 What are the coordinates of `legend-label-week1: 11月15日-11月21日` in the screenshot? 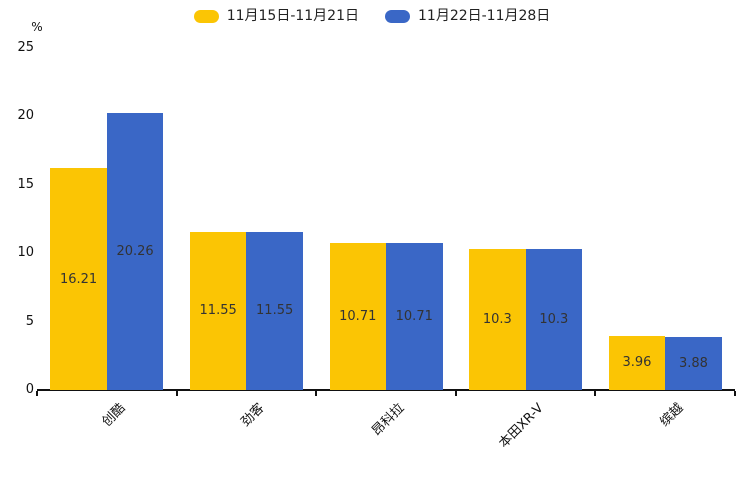 It's located at (292, 16).